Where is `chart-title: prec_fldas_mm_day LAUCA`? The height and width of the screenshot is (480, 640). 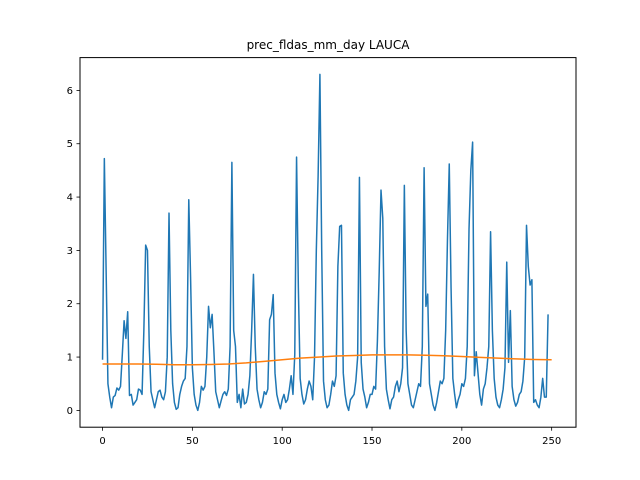
chart-title: prec_fldas_mm_day LAUCA is located at coordinates (329, 45).